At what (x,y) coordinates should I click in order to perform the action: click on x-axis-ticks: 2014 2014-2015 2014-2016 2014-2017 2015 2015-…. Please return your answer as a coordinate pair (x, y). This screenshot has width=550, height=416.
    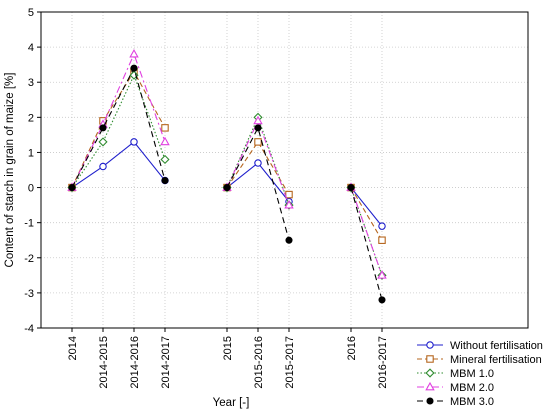
    Looking at the image, I should click on (228, 358).